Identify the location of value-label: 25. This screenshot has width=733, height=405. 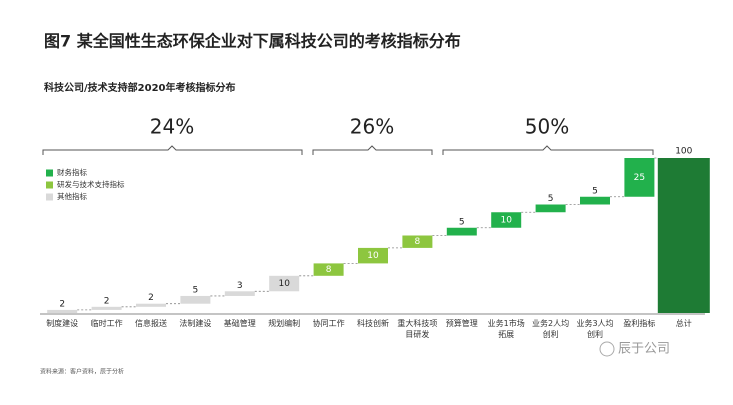
(639, 178).